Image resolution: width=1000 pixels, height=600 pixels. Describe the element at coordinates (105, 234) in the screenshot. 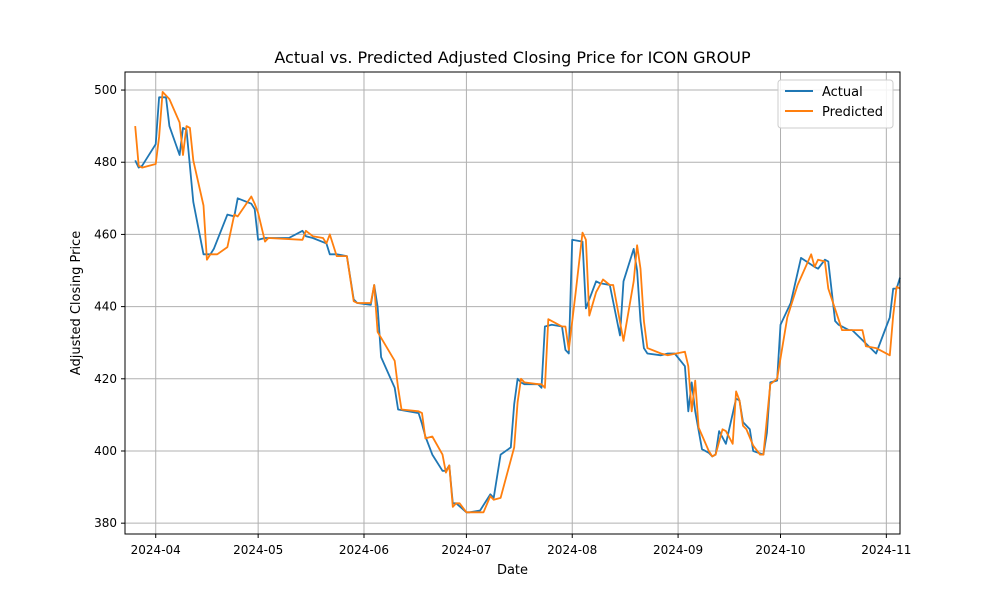

I see `y-tick-label: 460` at that location.